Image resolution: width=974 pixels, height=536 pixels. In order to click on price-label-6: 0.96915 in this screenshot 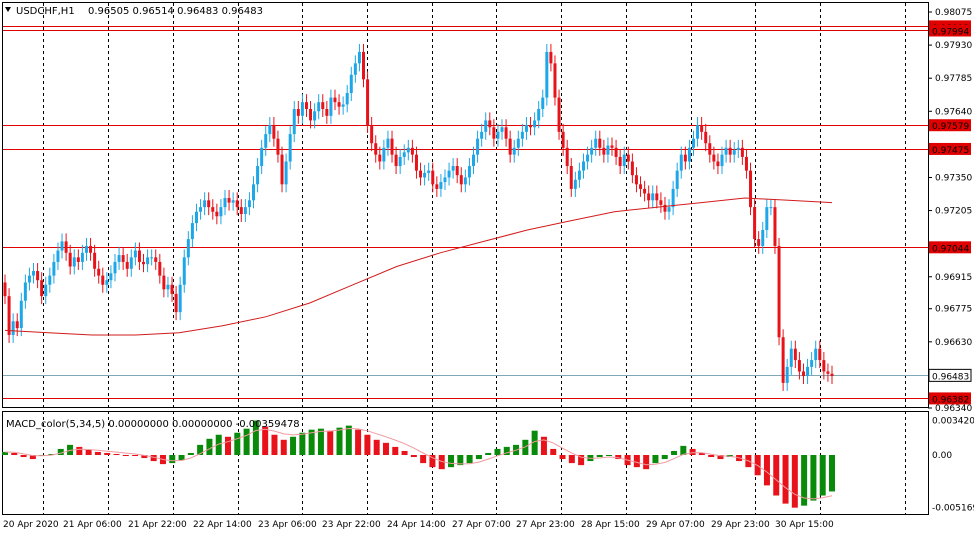, I will do `click(953, 278)`.